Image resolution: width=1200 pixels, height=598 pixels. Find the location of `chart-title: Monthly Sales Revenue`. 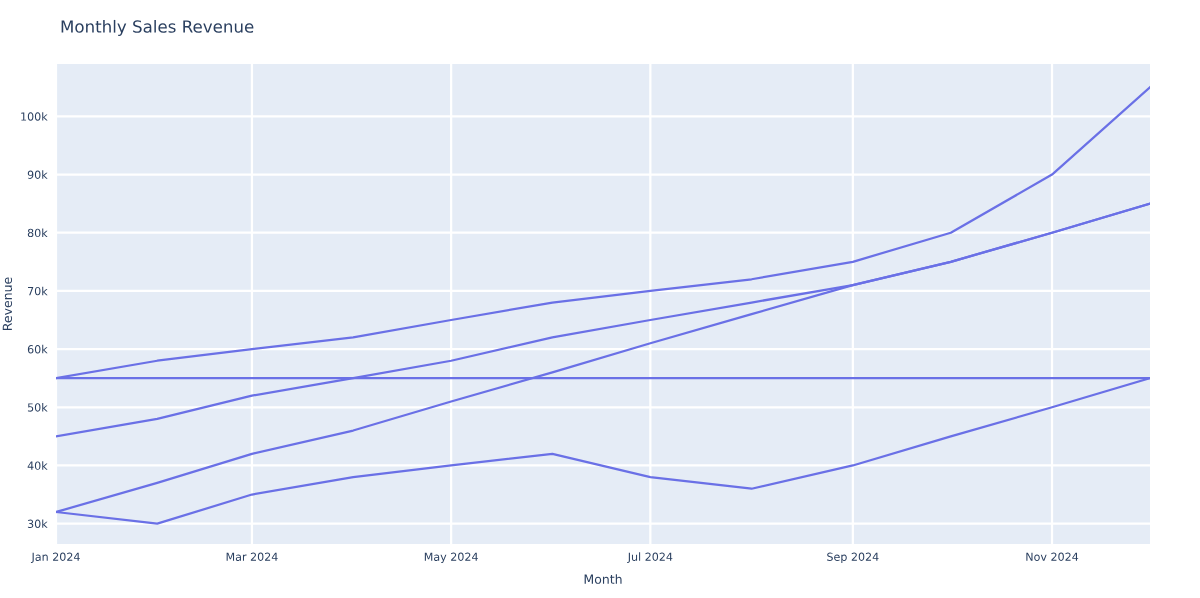

chart-title: Monthly Sales Revenue is located at coordinates (157, 28).